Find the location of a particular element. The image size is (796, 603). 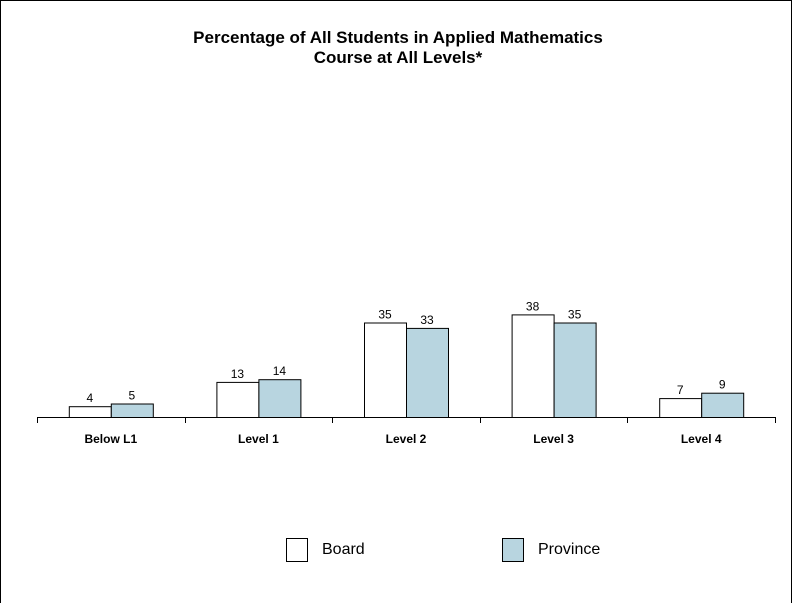

chart-legend: Board Province is located at coordinates (398, 552).